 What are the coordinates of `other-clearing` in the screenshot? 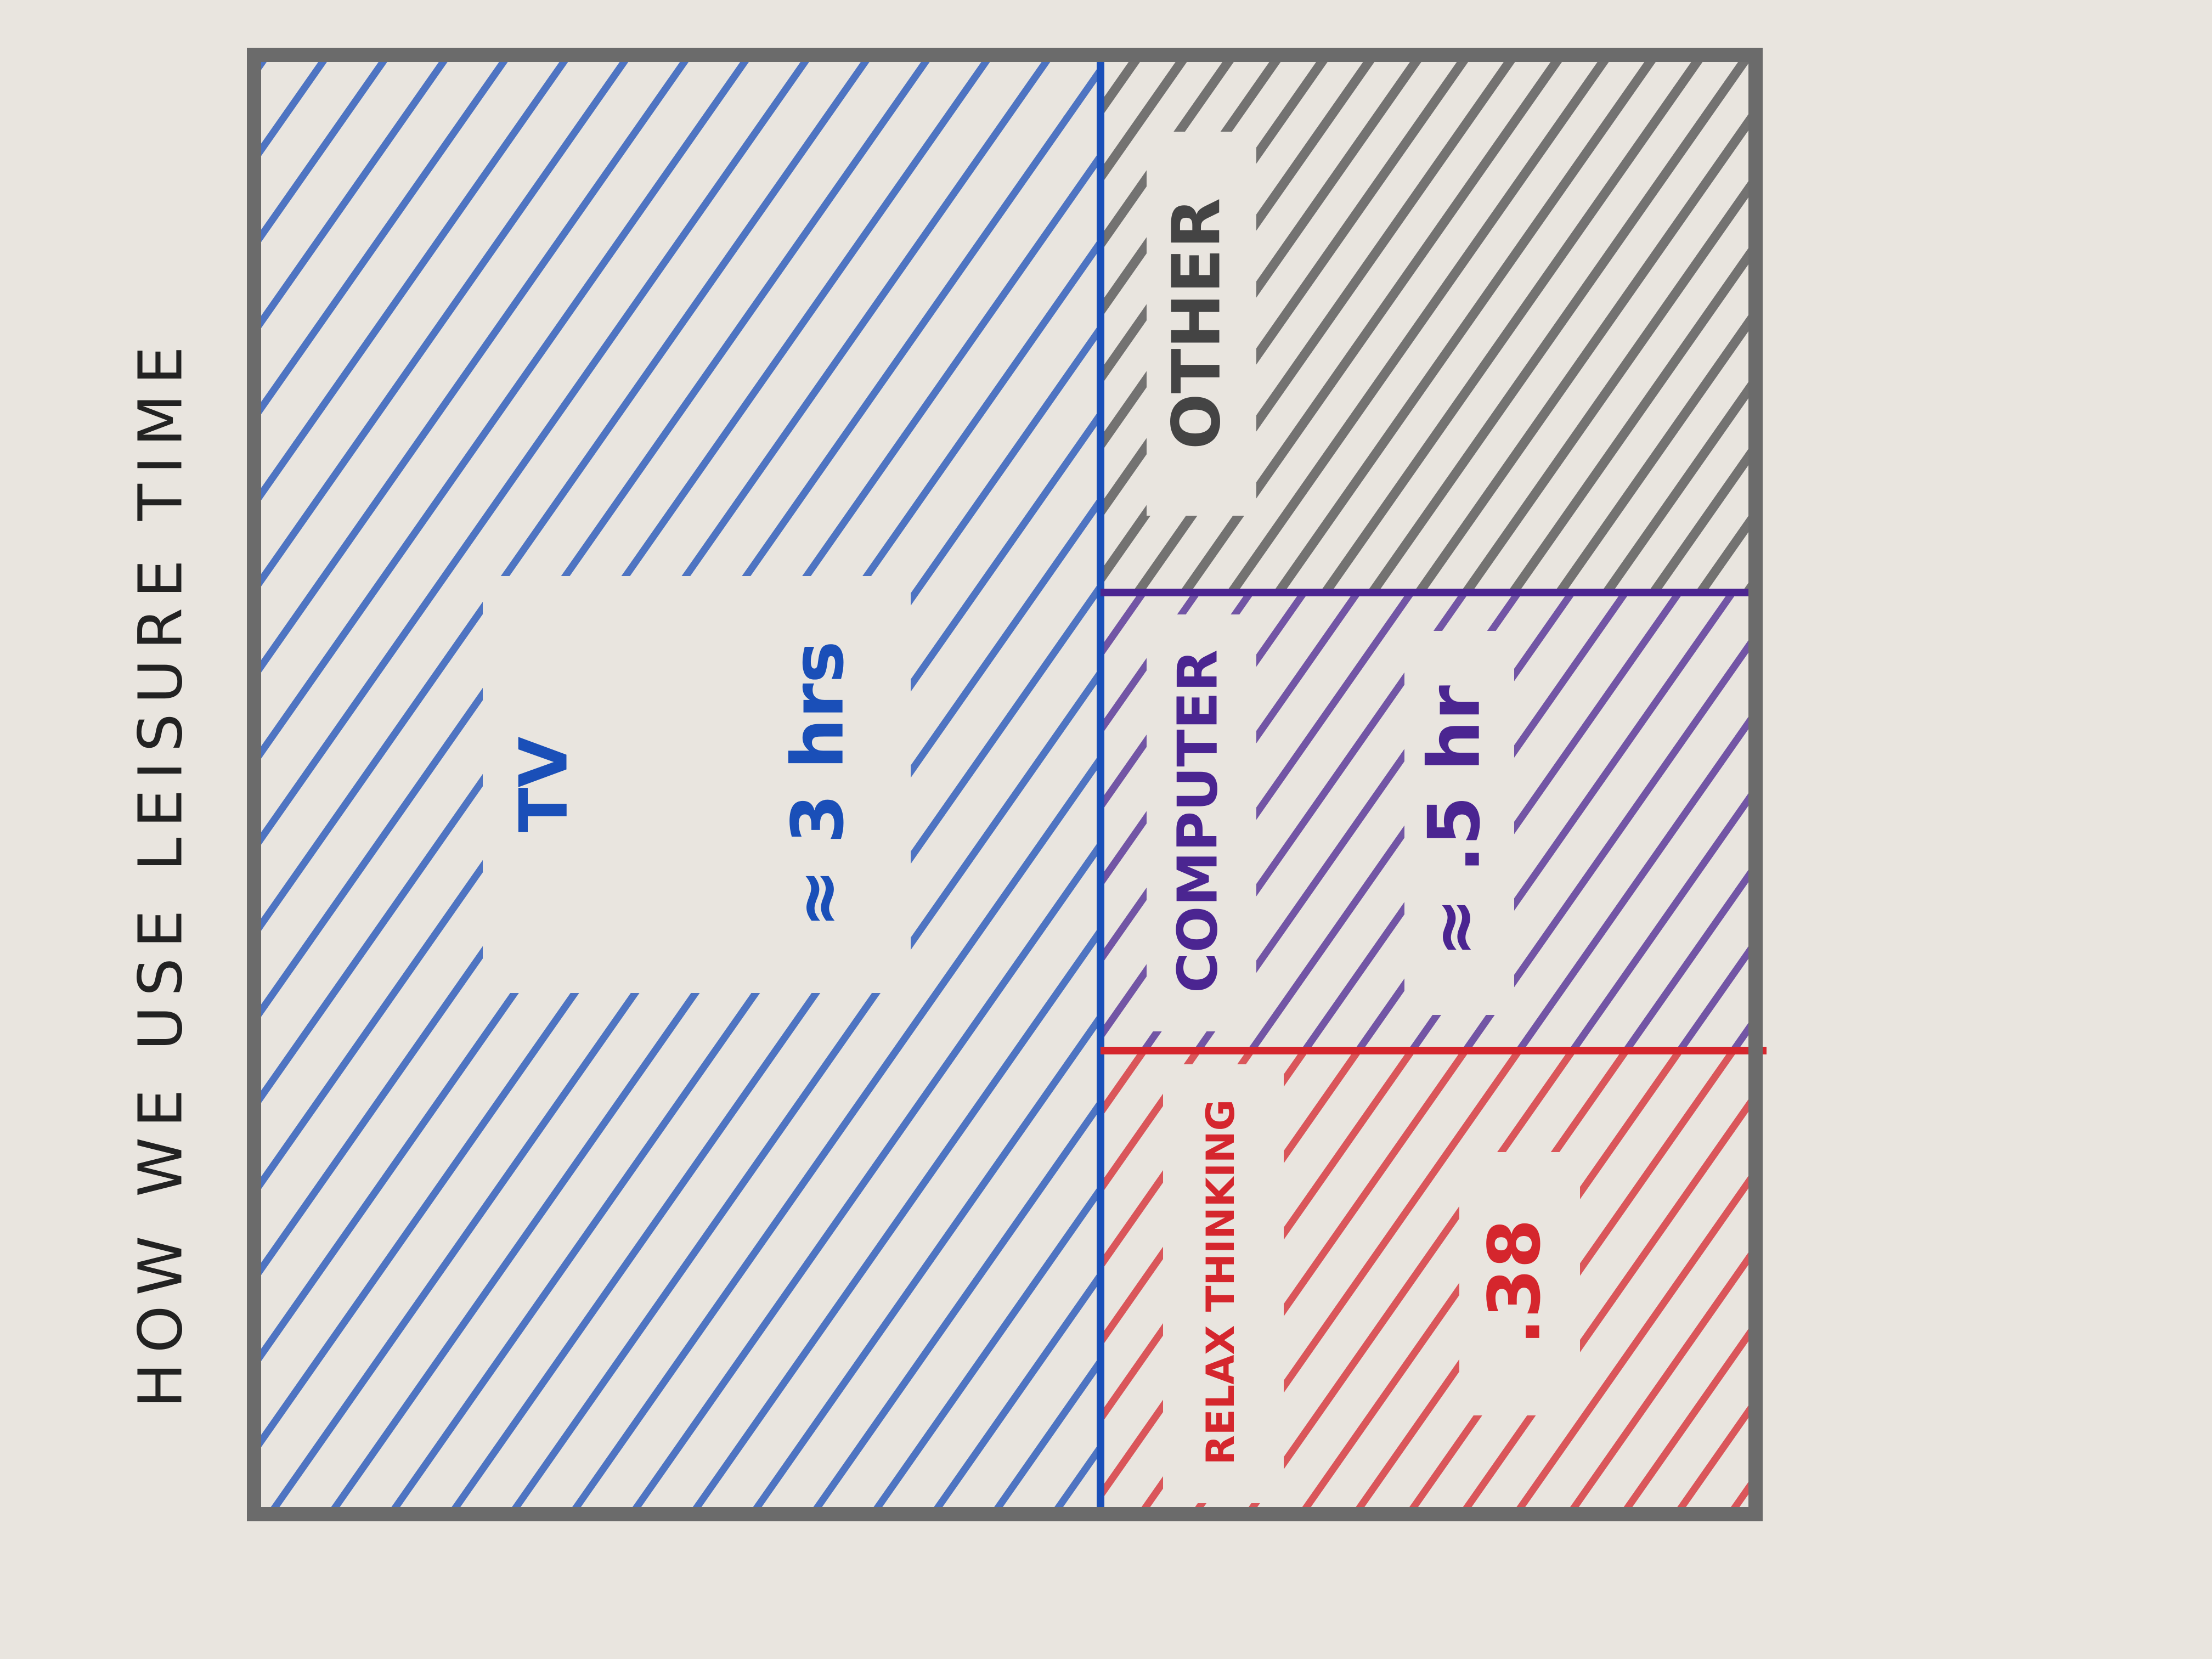 It's located at (1201, 324).